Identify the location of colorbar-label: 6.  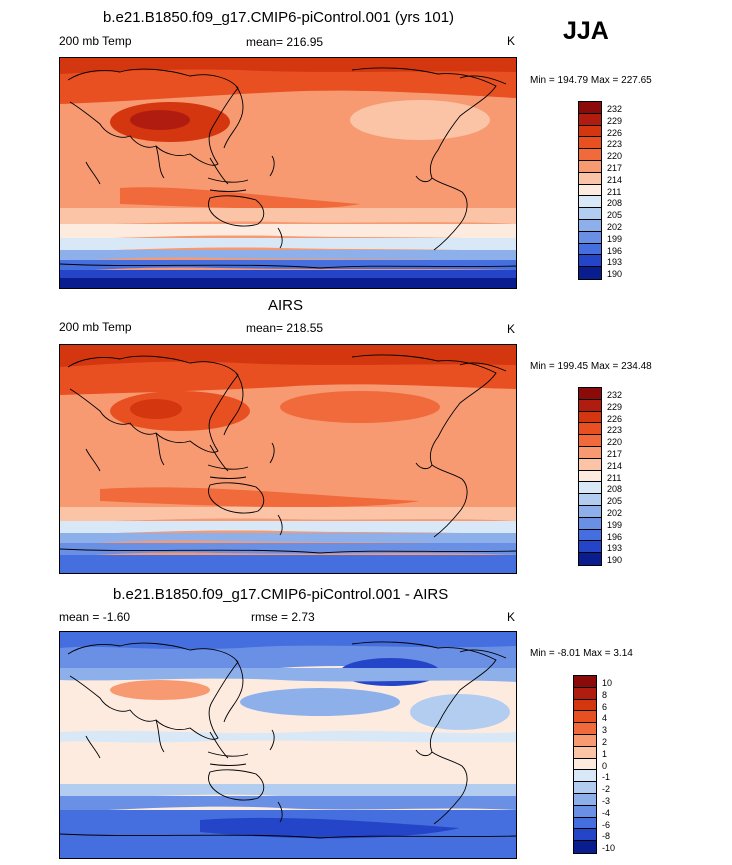
(605, 707).